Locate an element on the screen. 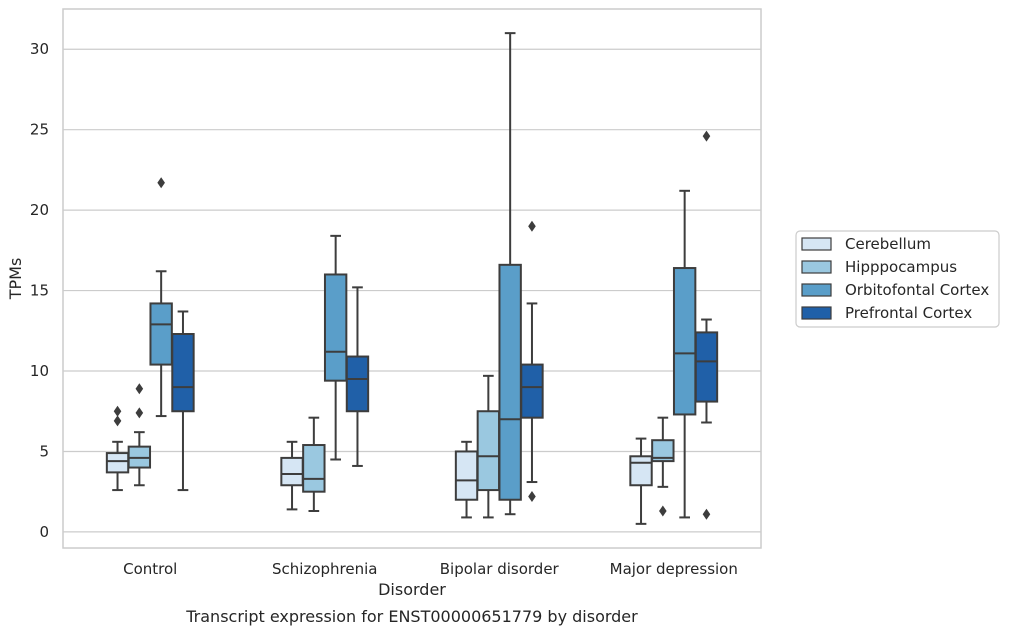 Image resolution: width=1009 pixels, height=634 pixels. legend-label: Hipppocampus is located at coordinates (901, 267).